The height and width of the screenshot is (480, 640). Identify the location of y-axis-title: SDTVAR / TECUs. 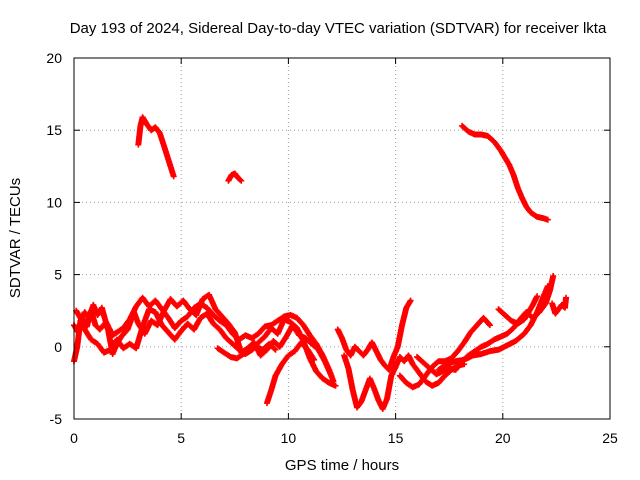
(15, 238).